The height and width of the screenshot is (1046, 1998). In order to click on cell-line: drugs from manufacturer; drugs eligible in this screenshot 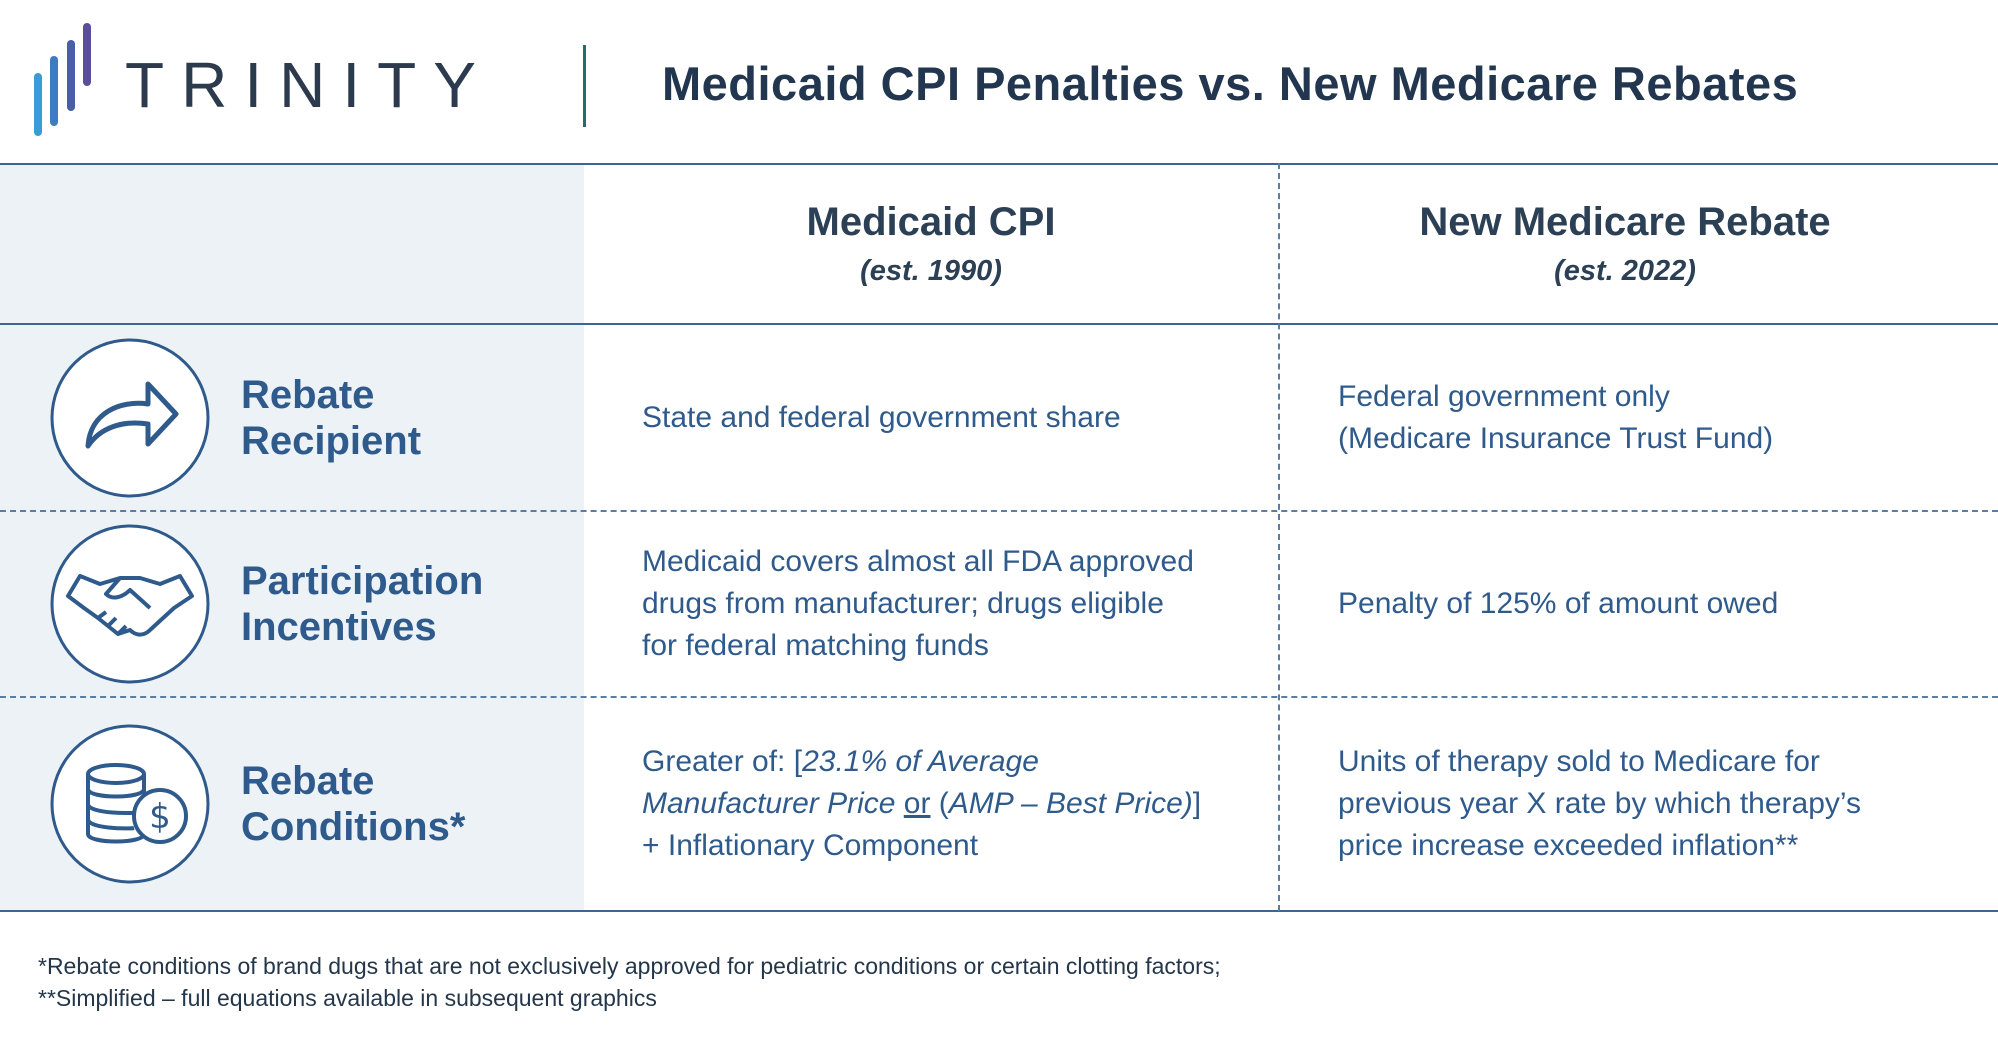, I will do `click(918, 604)`.